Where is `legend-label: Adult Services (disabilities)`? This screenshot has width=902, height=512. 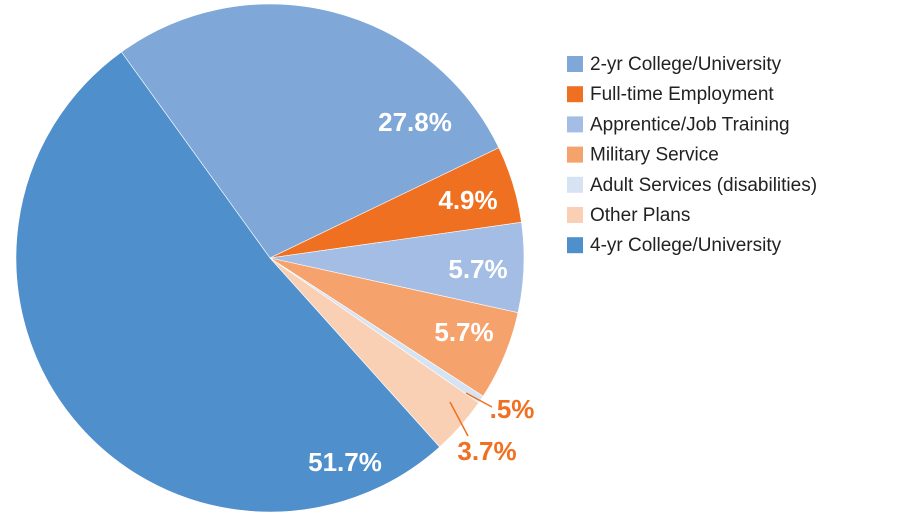 legend-label: Adult Services (disabilities) is located at coordinates (703, 185).